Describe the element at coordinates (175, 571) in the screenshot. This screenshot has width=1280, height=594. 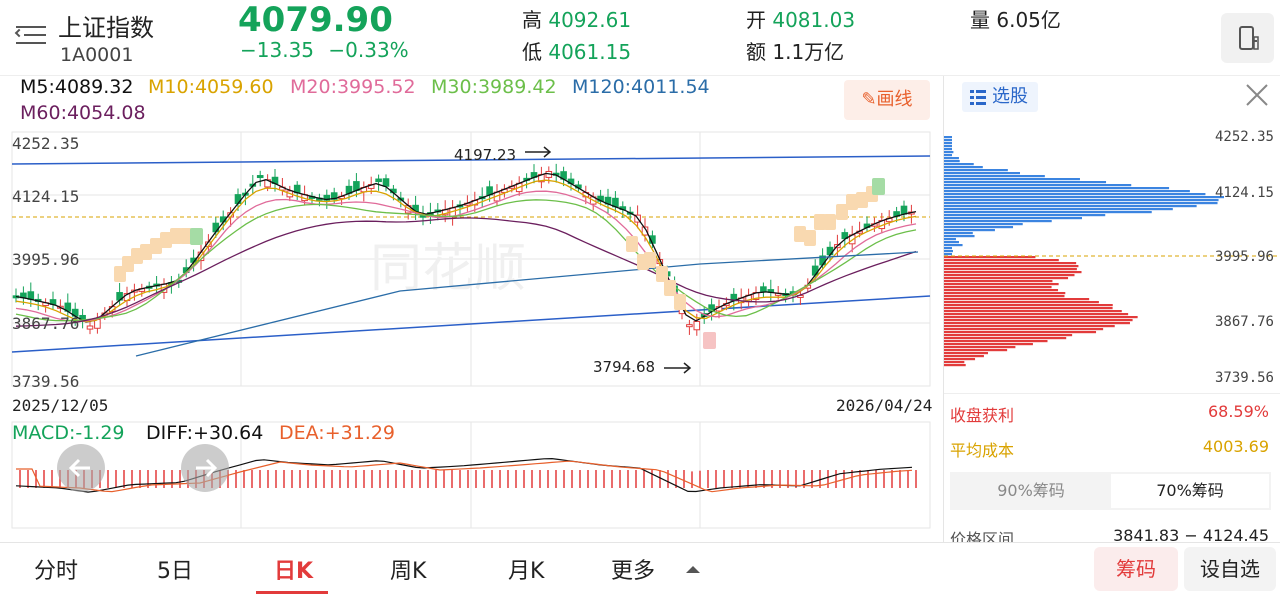
I see `tab-5day: 5日` at that location.